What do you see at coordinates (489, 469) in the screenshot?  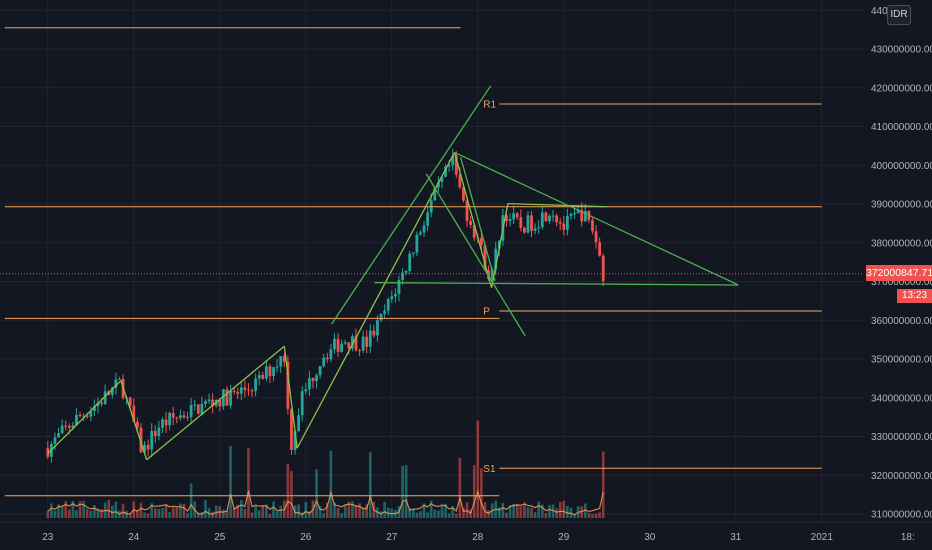 I see `level-label-s1: S1` at bounding box center [489, 469].